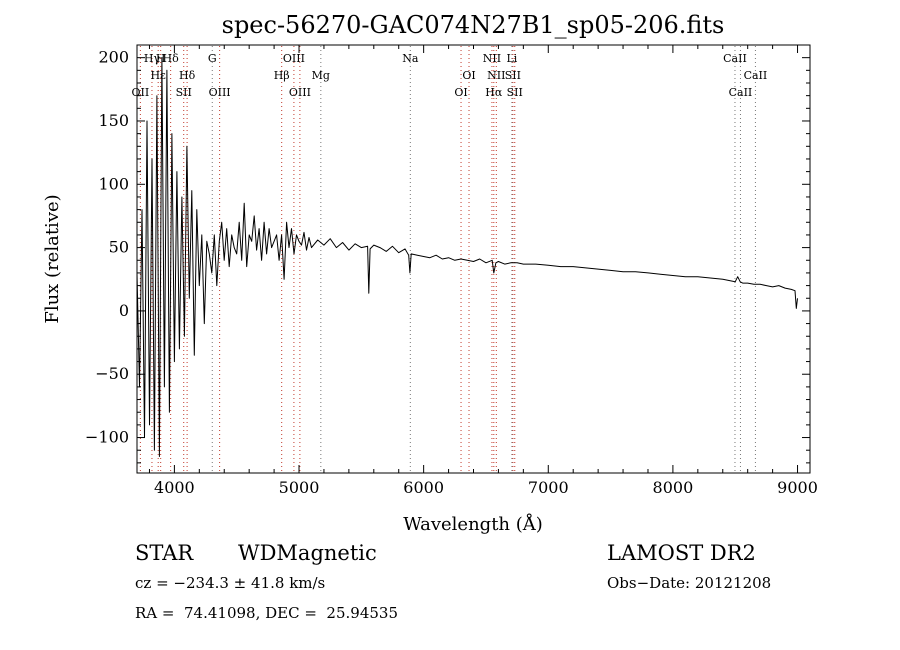 The height and width of the screenshot is (650, 900). I want to click on line-label: OII, so click(141, 92).